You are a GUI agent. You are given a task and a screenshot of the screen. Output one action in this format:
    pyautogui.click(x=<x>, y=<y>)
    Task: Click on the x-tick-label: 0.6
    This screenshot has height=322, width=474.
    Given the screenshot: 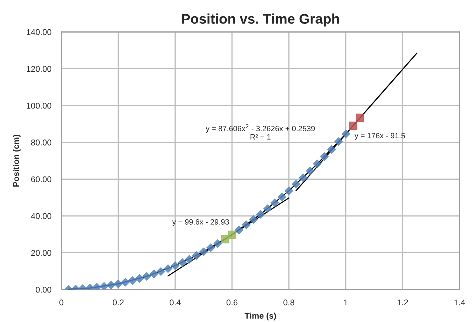 What is the action you would take?
    pyautogui.click(x=232, y=303)
    